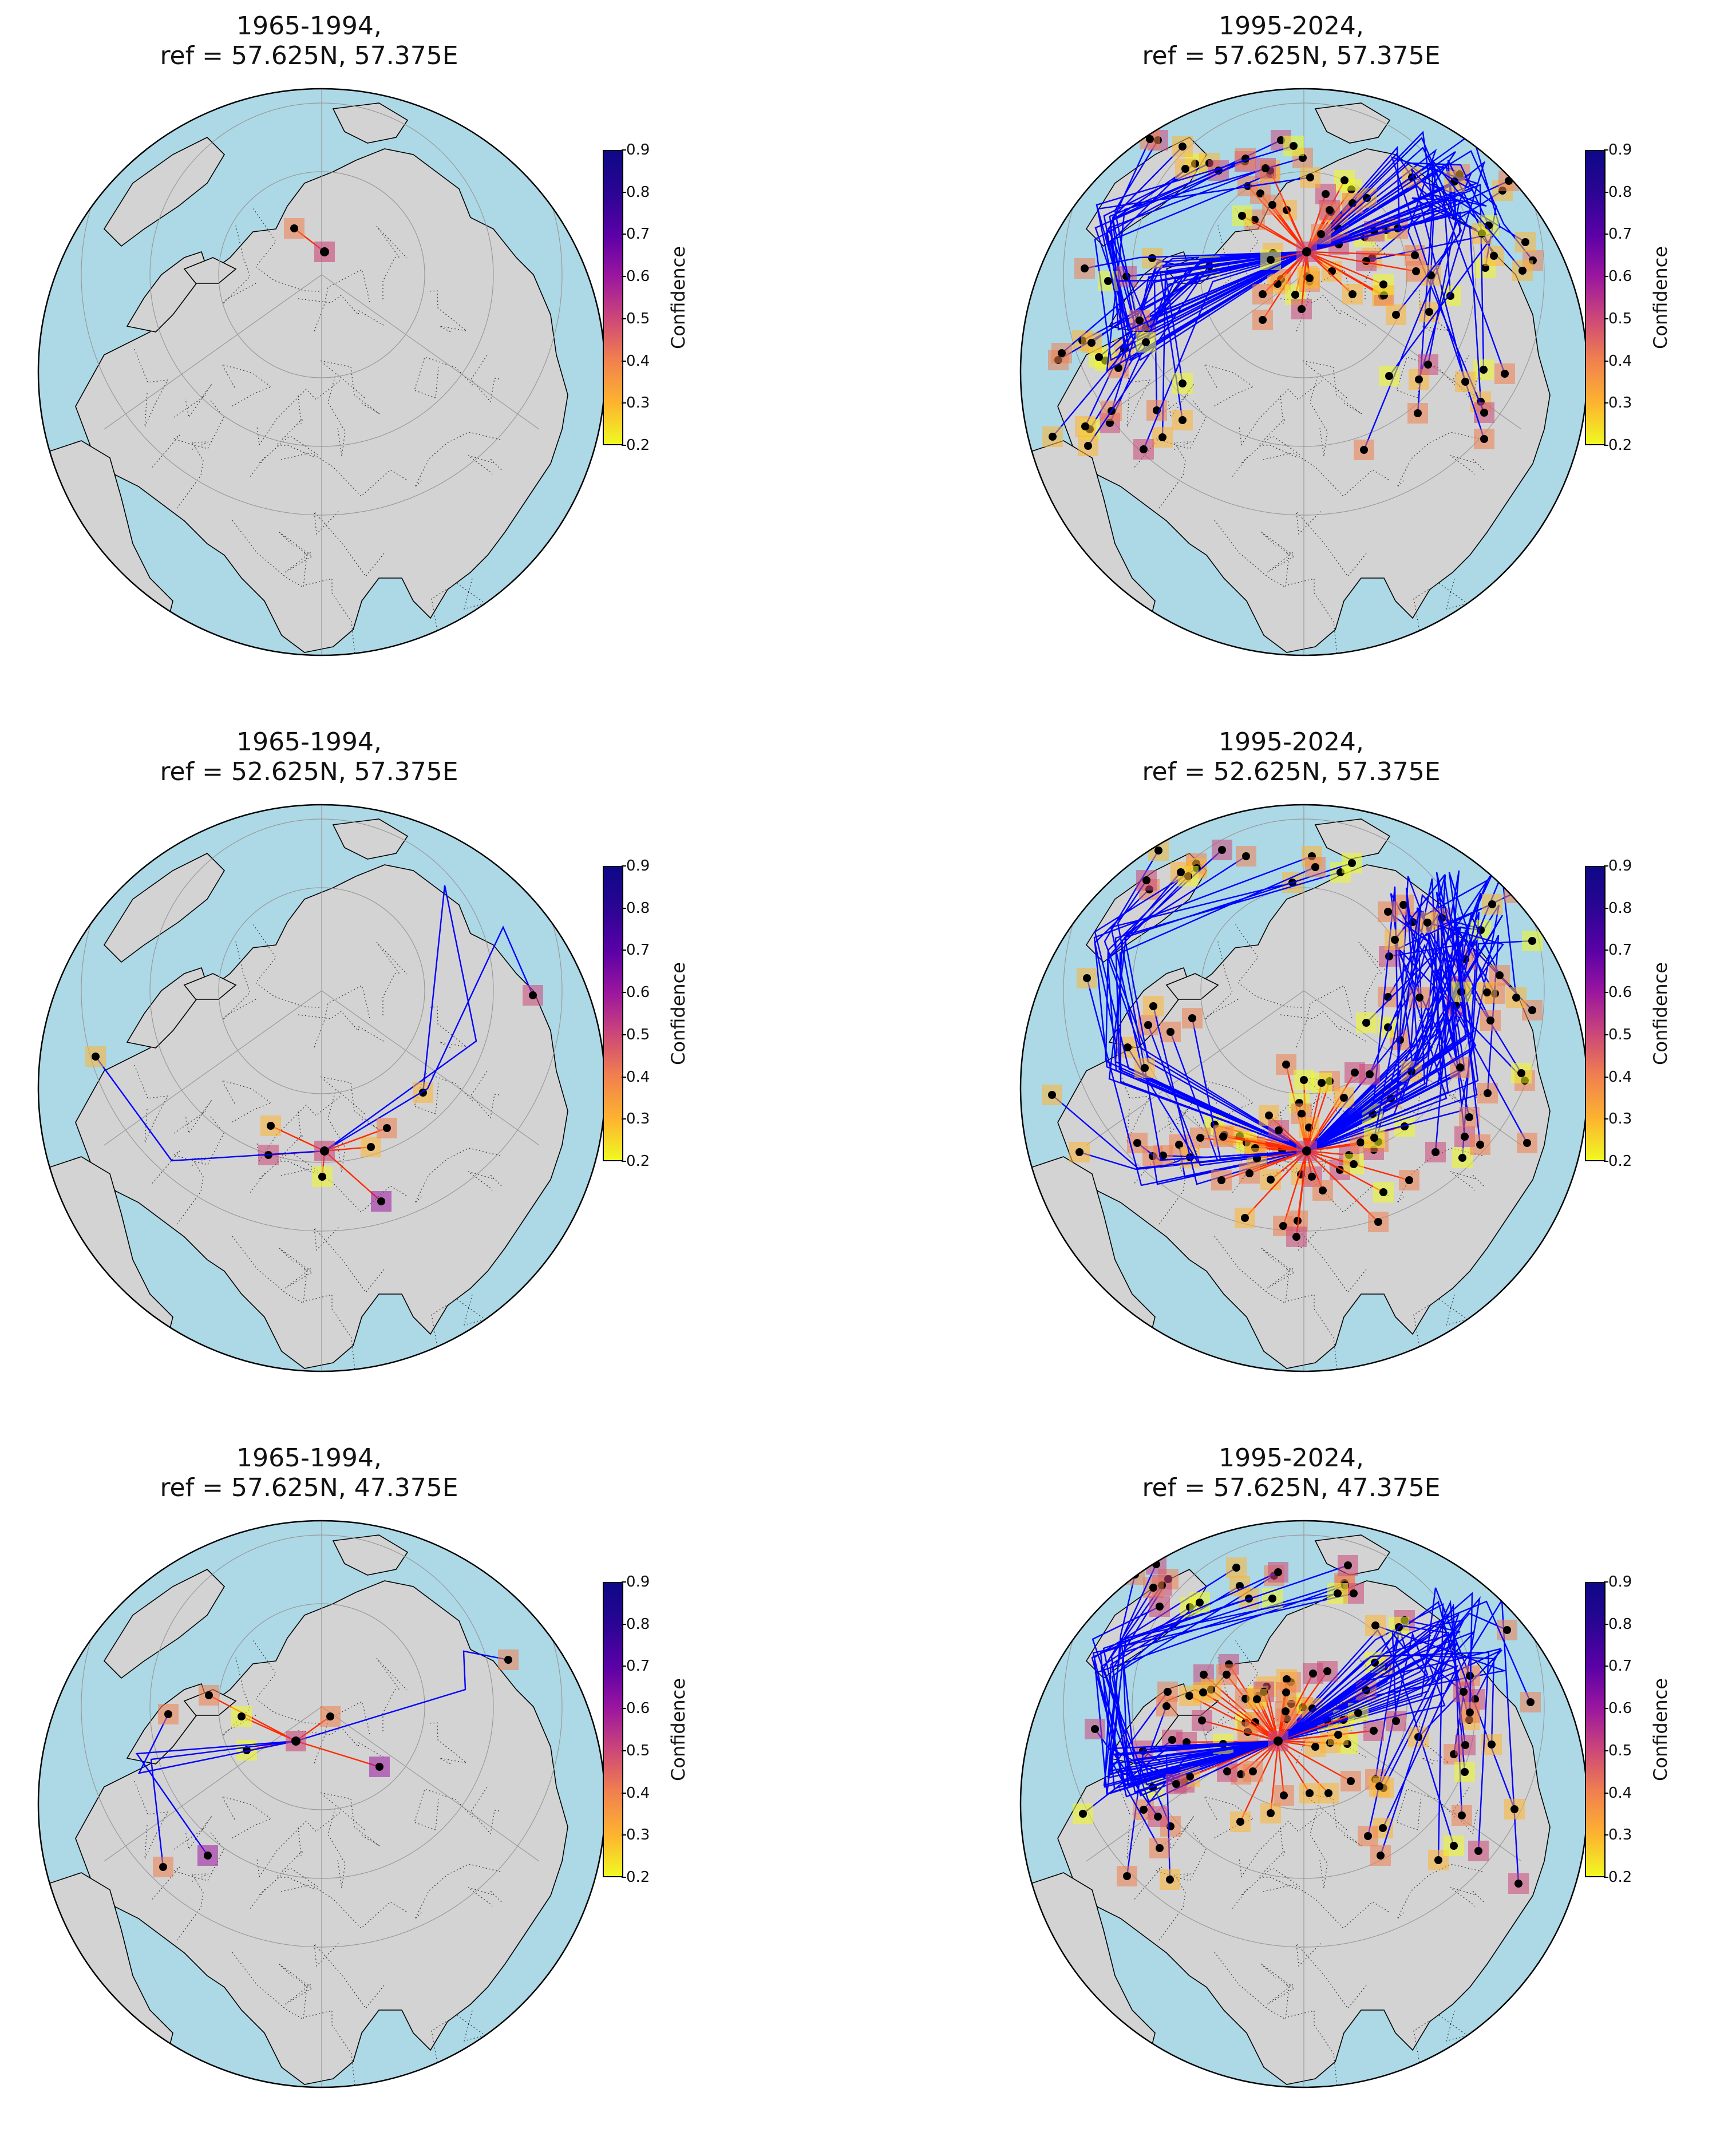  What do you see at coordinates (210, 270) in the screenshot?
I see `land-mass` at bounding box center [210, 270].